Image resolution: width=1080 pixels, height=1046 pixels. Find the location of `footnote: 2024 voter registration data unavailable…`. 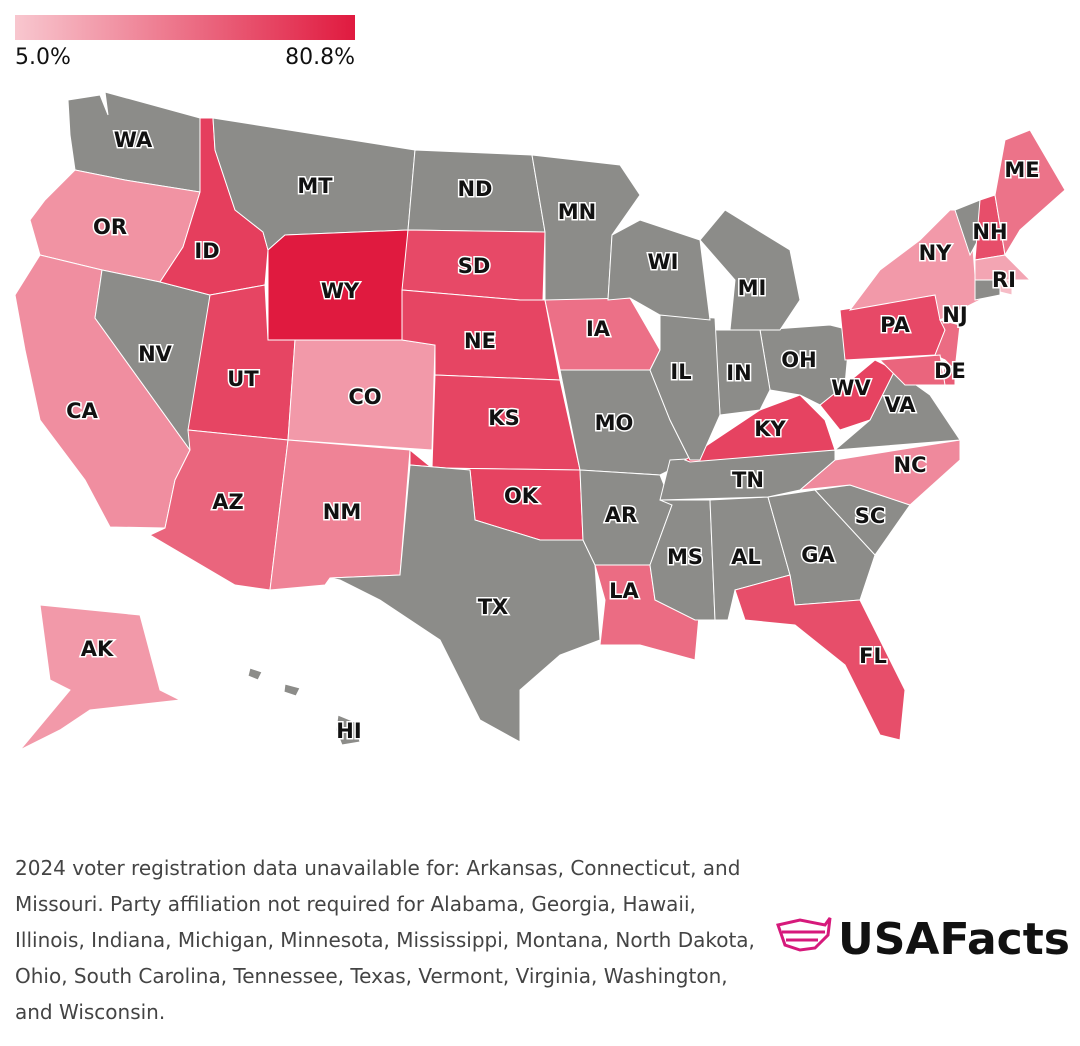

footnote: 2024 voter registration data unavailable… is located at coordinates (385, 940).